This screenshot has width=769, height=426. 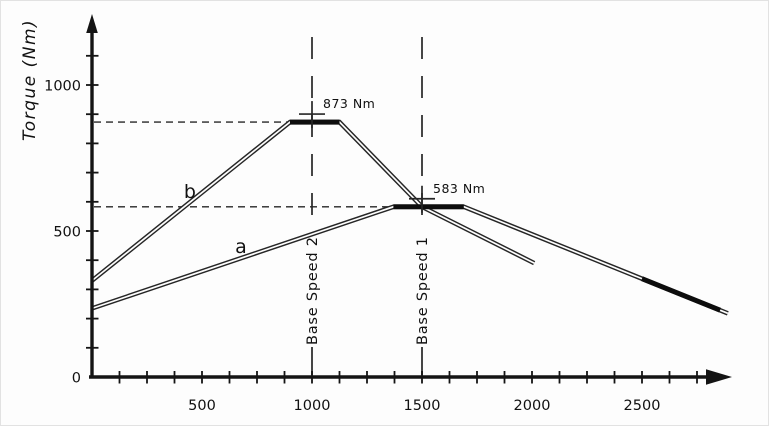 What do you see at coordinates (459, 188) in the screenshot?
I see `peak-annotation-583: 583 Nm` at bounding box center [459, 188].